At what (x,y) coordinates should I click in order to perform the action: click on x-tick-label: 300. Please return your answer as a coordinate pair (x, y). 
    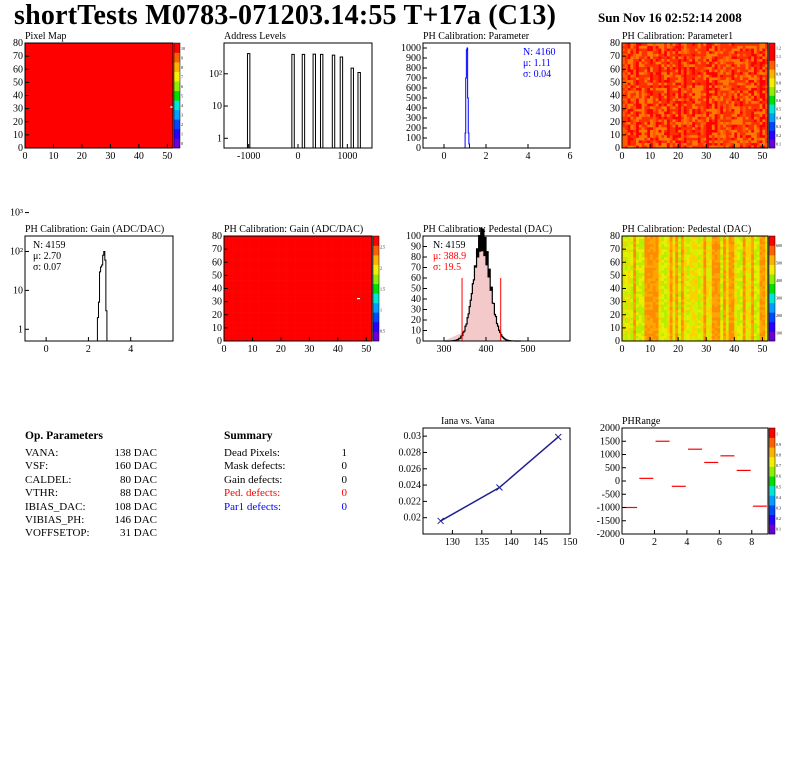
    Looking at the image, I should click on (444, 349).